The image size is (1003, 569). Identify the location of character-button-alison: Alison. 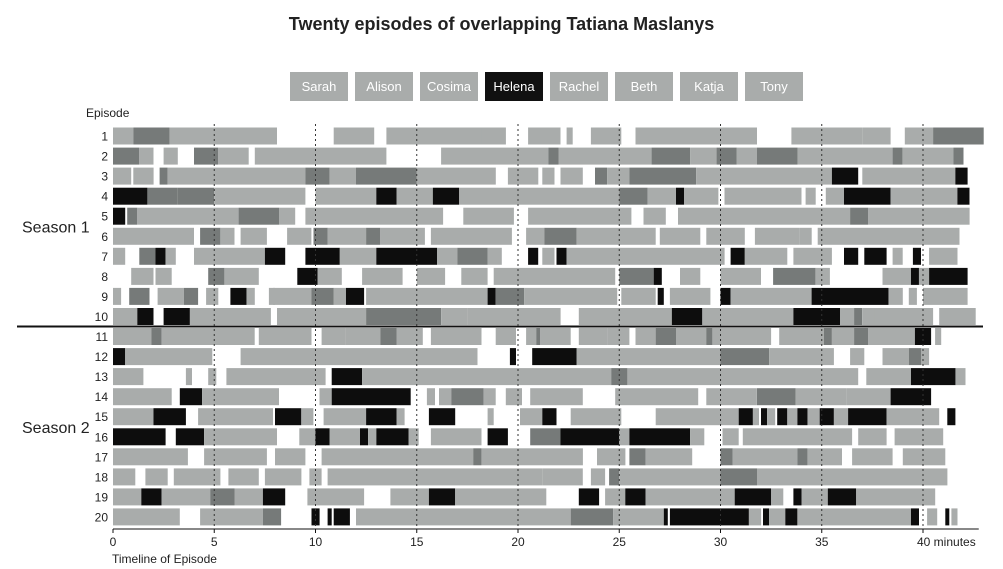
(384, 86).